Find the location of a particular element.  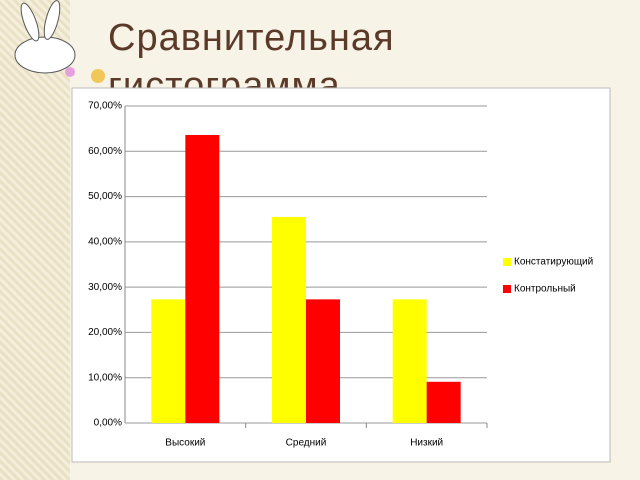

x-tick-label: Высокий is located at coordinates (185, 443).